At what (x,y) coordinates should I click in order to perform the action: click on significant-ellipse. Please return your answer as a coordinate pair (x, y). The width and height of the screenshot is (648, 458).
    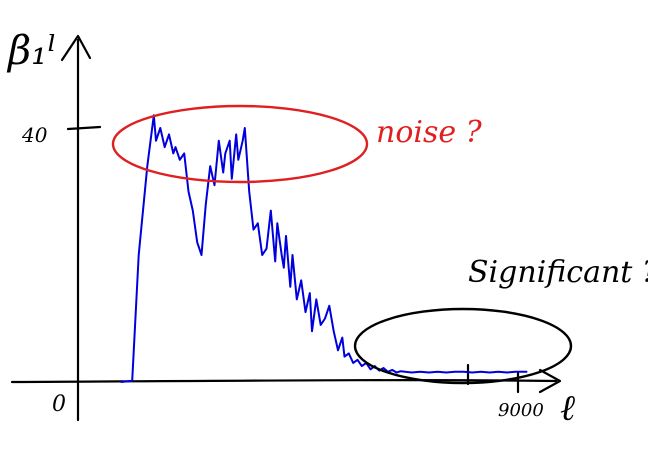
    Looking at the image, I should click on (463, 346).